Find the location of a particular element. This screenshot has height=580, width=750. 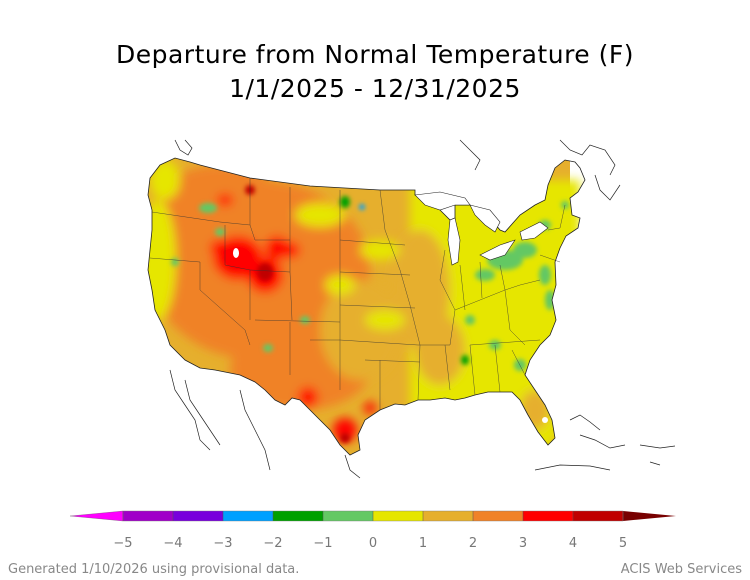

legend-tick: −5 is located at coordinates (123, 543).